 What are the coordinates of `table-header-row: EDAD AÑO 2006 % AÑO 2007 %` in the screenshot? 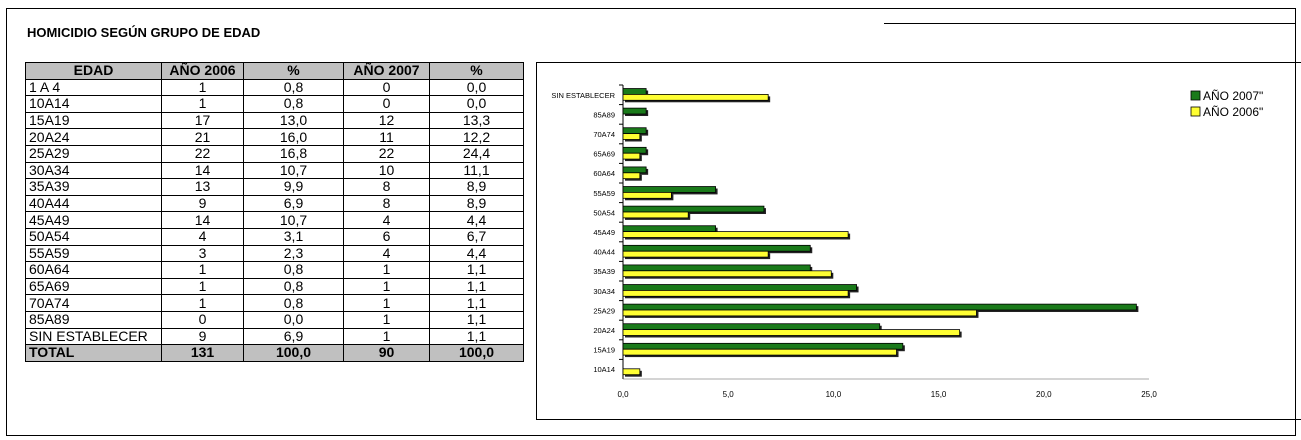 It's located at (274, 71).